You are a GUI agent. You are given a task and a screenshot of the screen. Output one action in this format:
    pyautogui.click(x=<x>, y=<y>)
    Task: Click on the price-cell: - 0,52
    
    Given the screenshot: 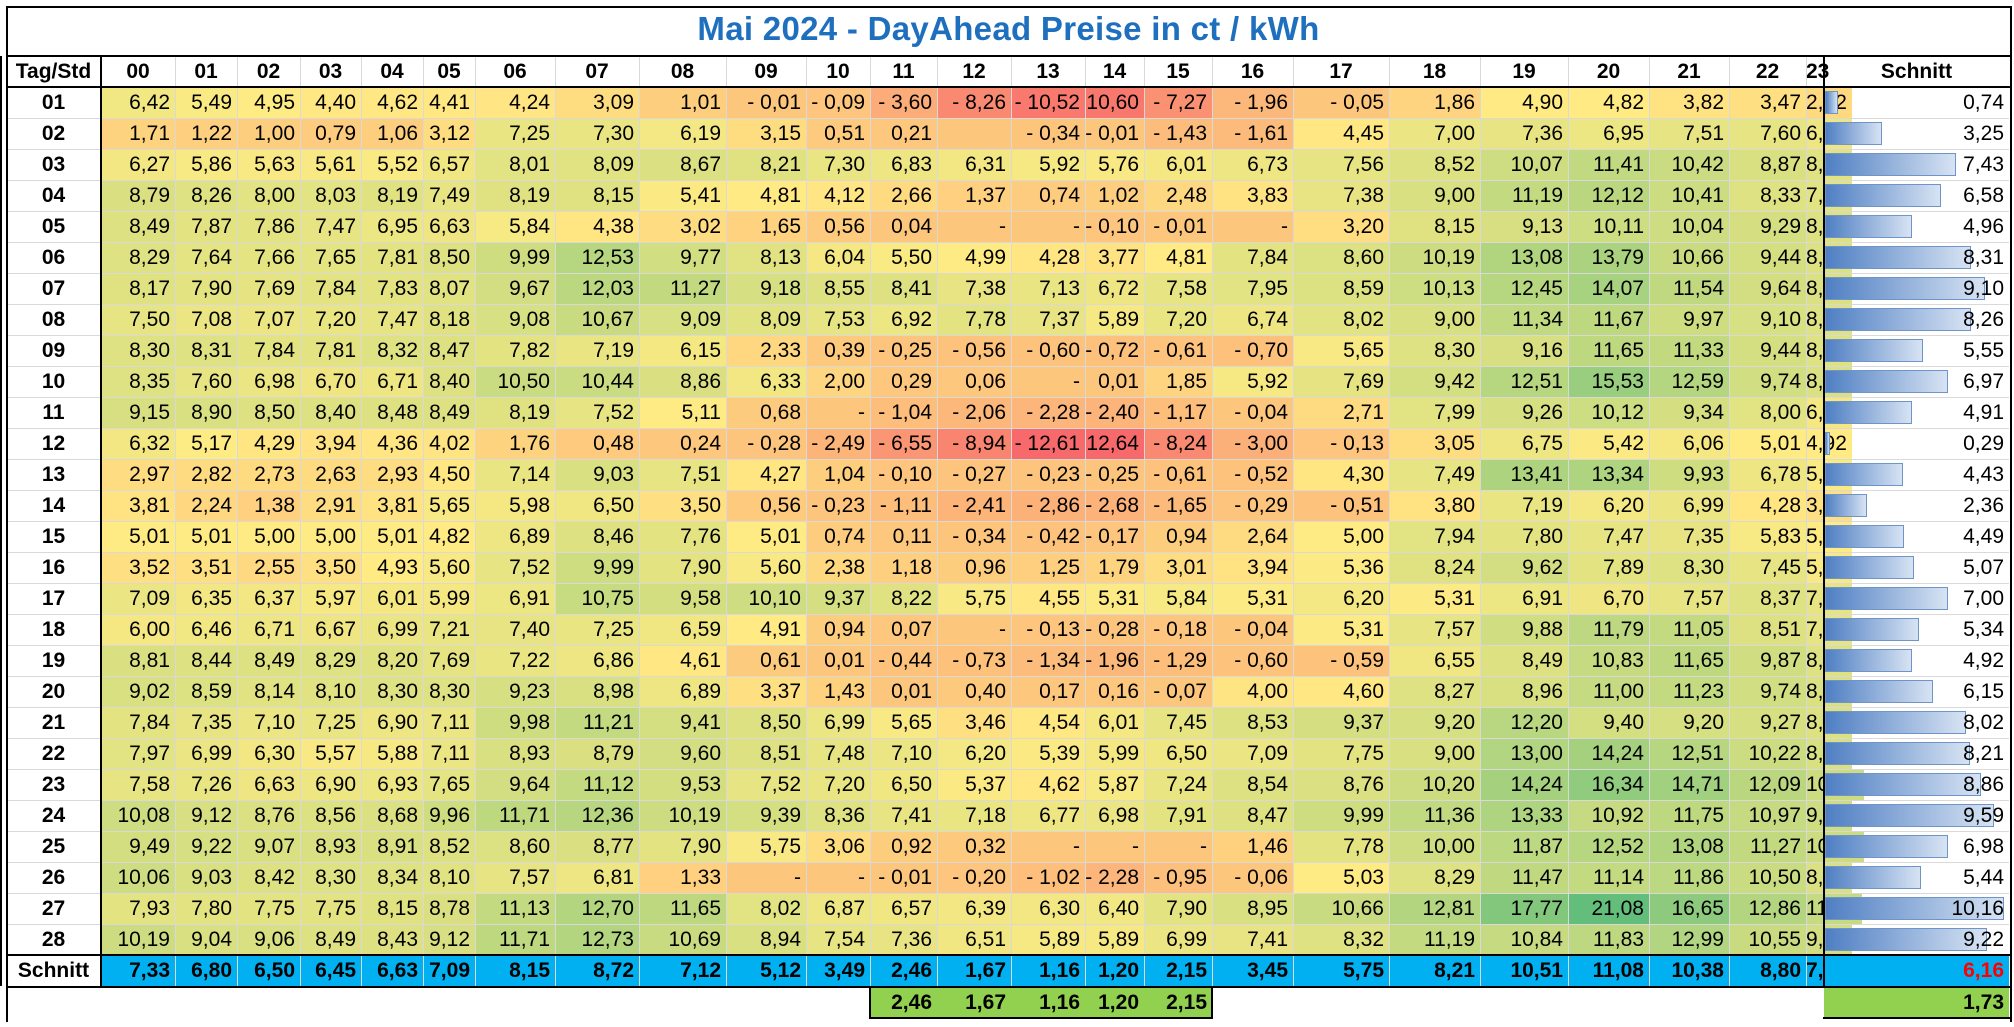 What is the action you would take?
    pyautogui.click(x=1252, y=474)
    